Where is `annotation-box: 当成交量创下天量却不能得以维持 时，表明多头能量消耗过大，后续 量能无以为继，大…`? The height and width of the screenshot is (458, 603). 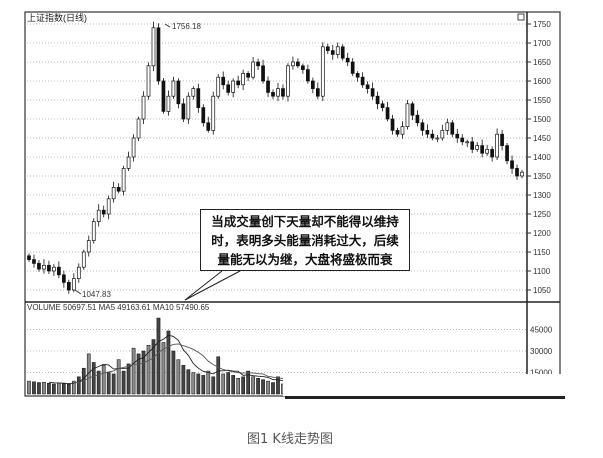 annotation-box: 当成交量创下天量却不能得以维持 时，表明多头能量消耗过大，后续 量能无以为继，大… is located at coordinates (305, 240).